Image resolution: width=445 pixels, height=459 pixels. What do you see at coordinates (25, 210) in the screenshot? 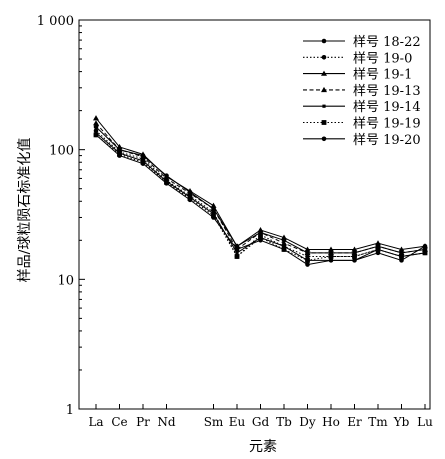
I see `y-axis-label: 样品/球粒陨石标准化值` at bounding box center [25, 210].